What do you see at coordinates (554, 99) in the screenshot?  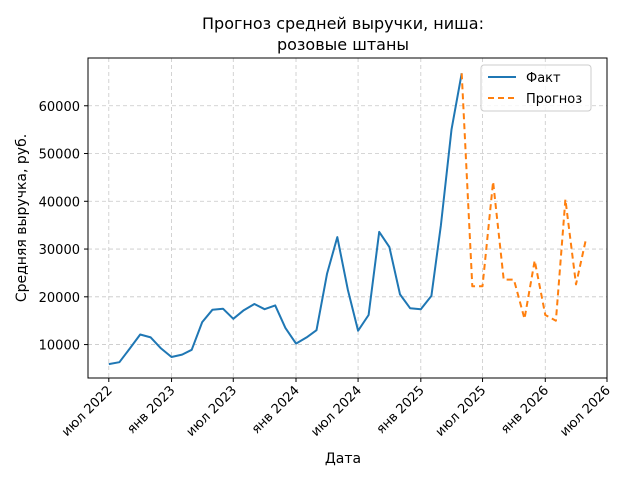 I see `legend-label-forecast: Прогноз` at bounding box center [554, 99].